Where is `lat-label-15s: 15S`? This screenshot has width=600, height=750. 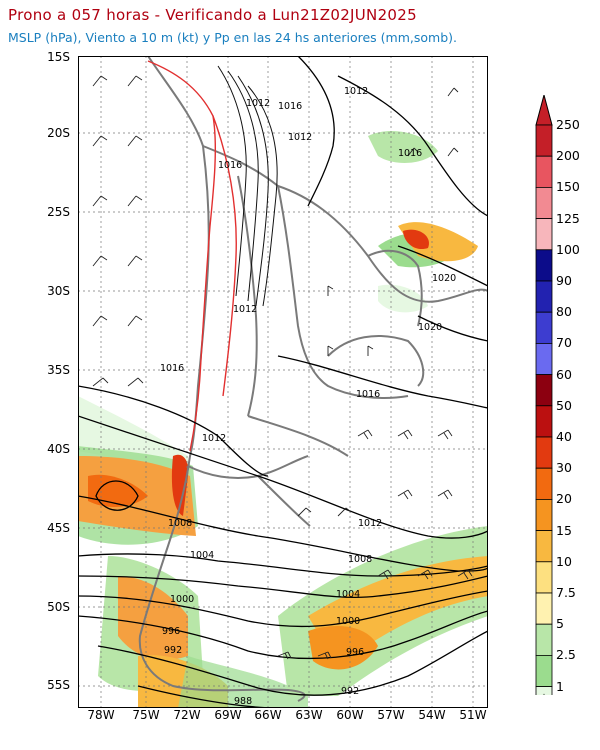
lat-label-15s: 15S is located at coordinates (58, 57).